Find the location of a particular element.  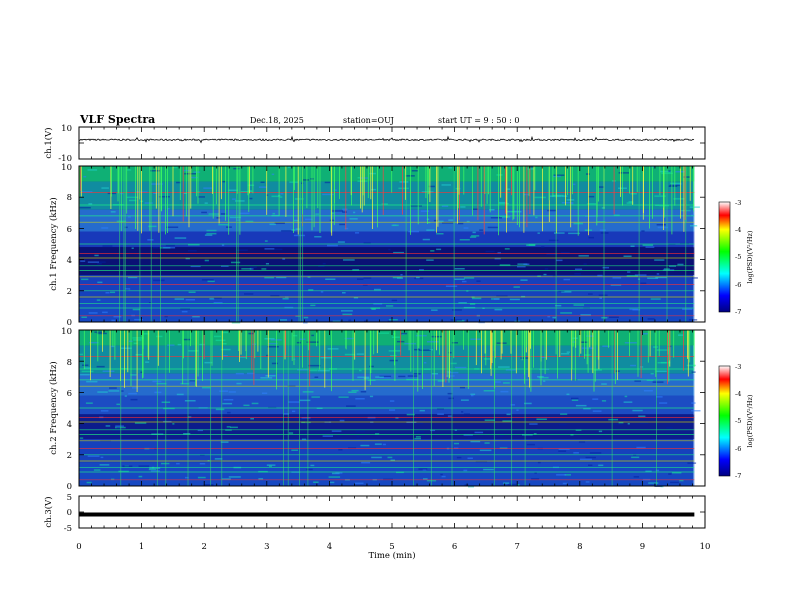

ch1-freq-tick-2: 2 is located at coordinates (69, 292).